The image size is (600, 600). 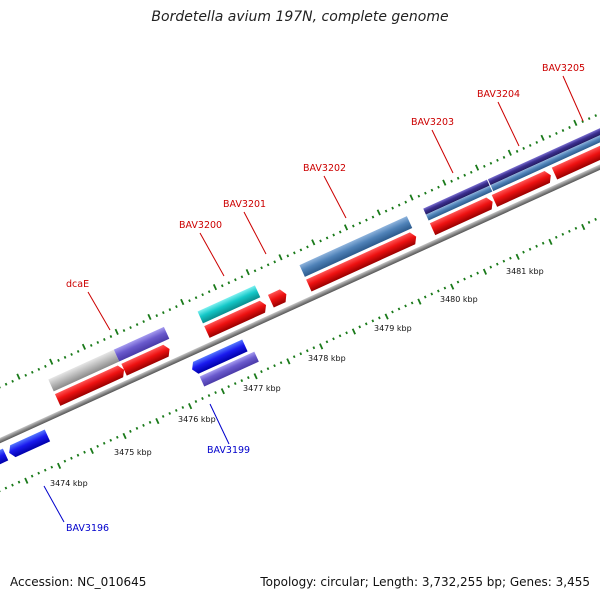 What do you see at coordinates (77, 284) in the screenshot?
I see `label-dcaE: dcaE` at bounding box center [77, 284].